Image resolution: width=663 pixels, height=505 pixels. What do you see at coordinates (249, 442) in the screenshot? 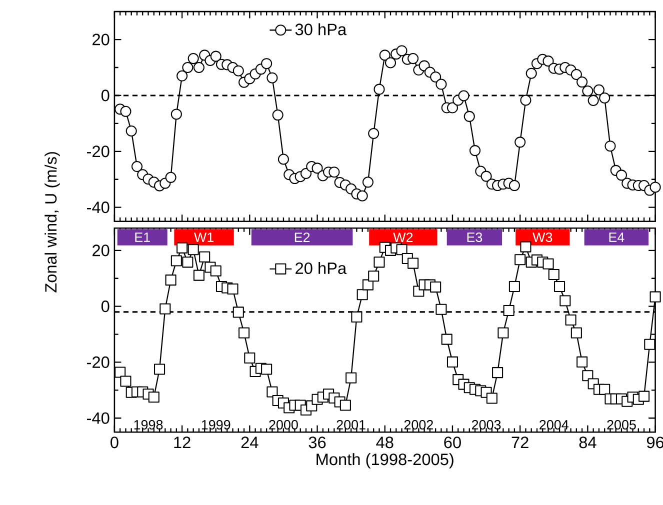
I see `x-tick-label: 24` at bounding box center [249, 442].